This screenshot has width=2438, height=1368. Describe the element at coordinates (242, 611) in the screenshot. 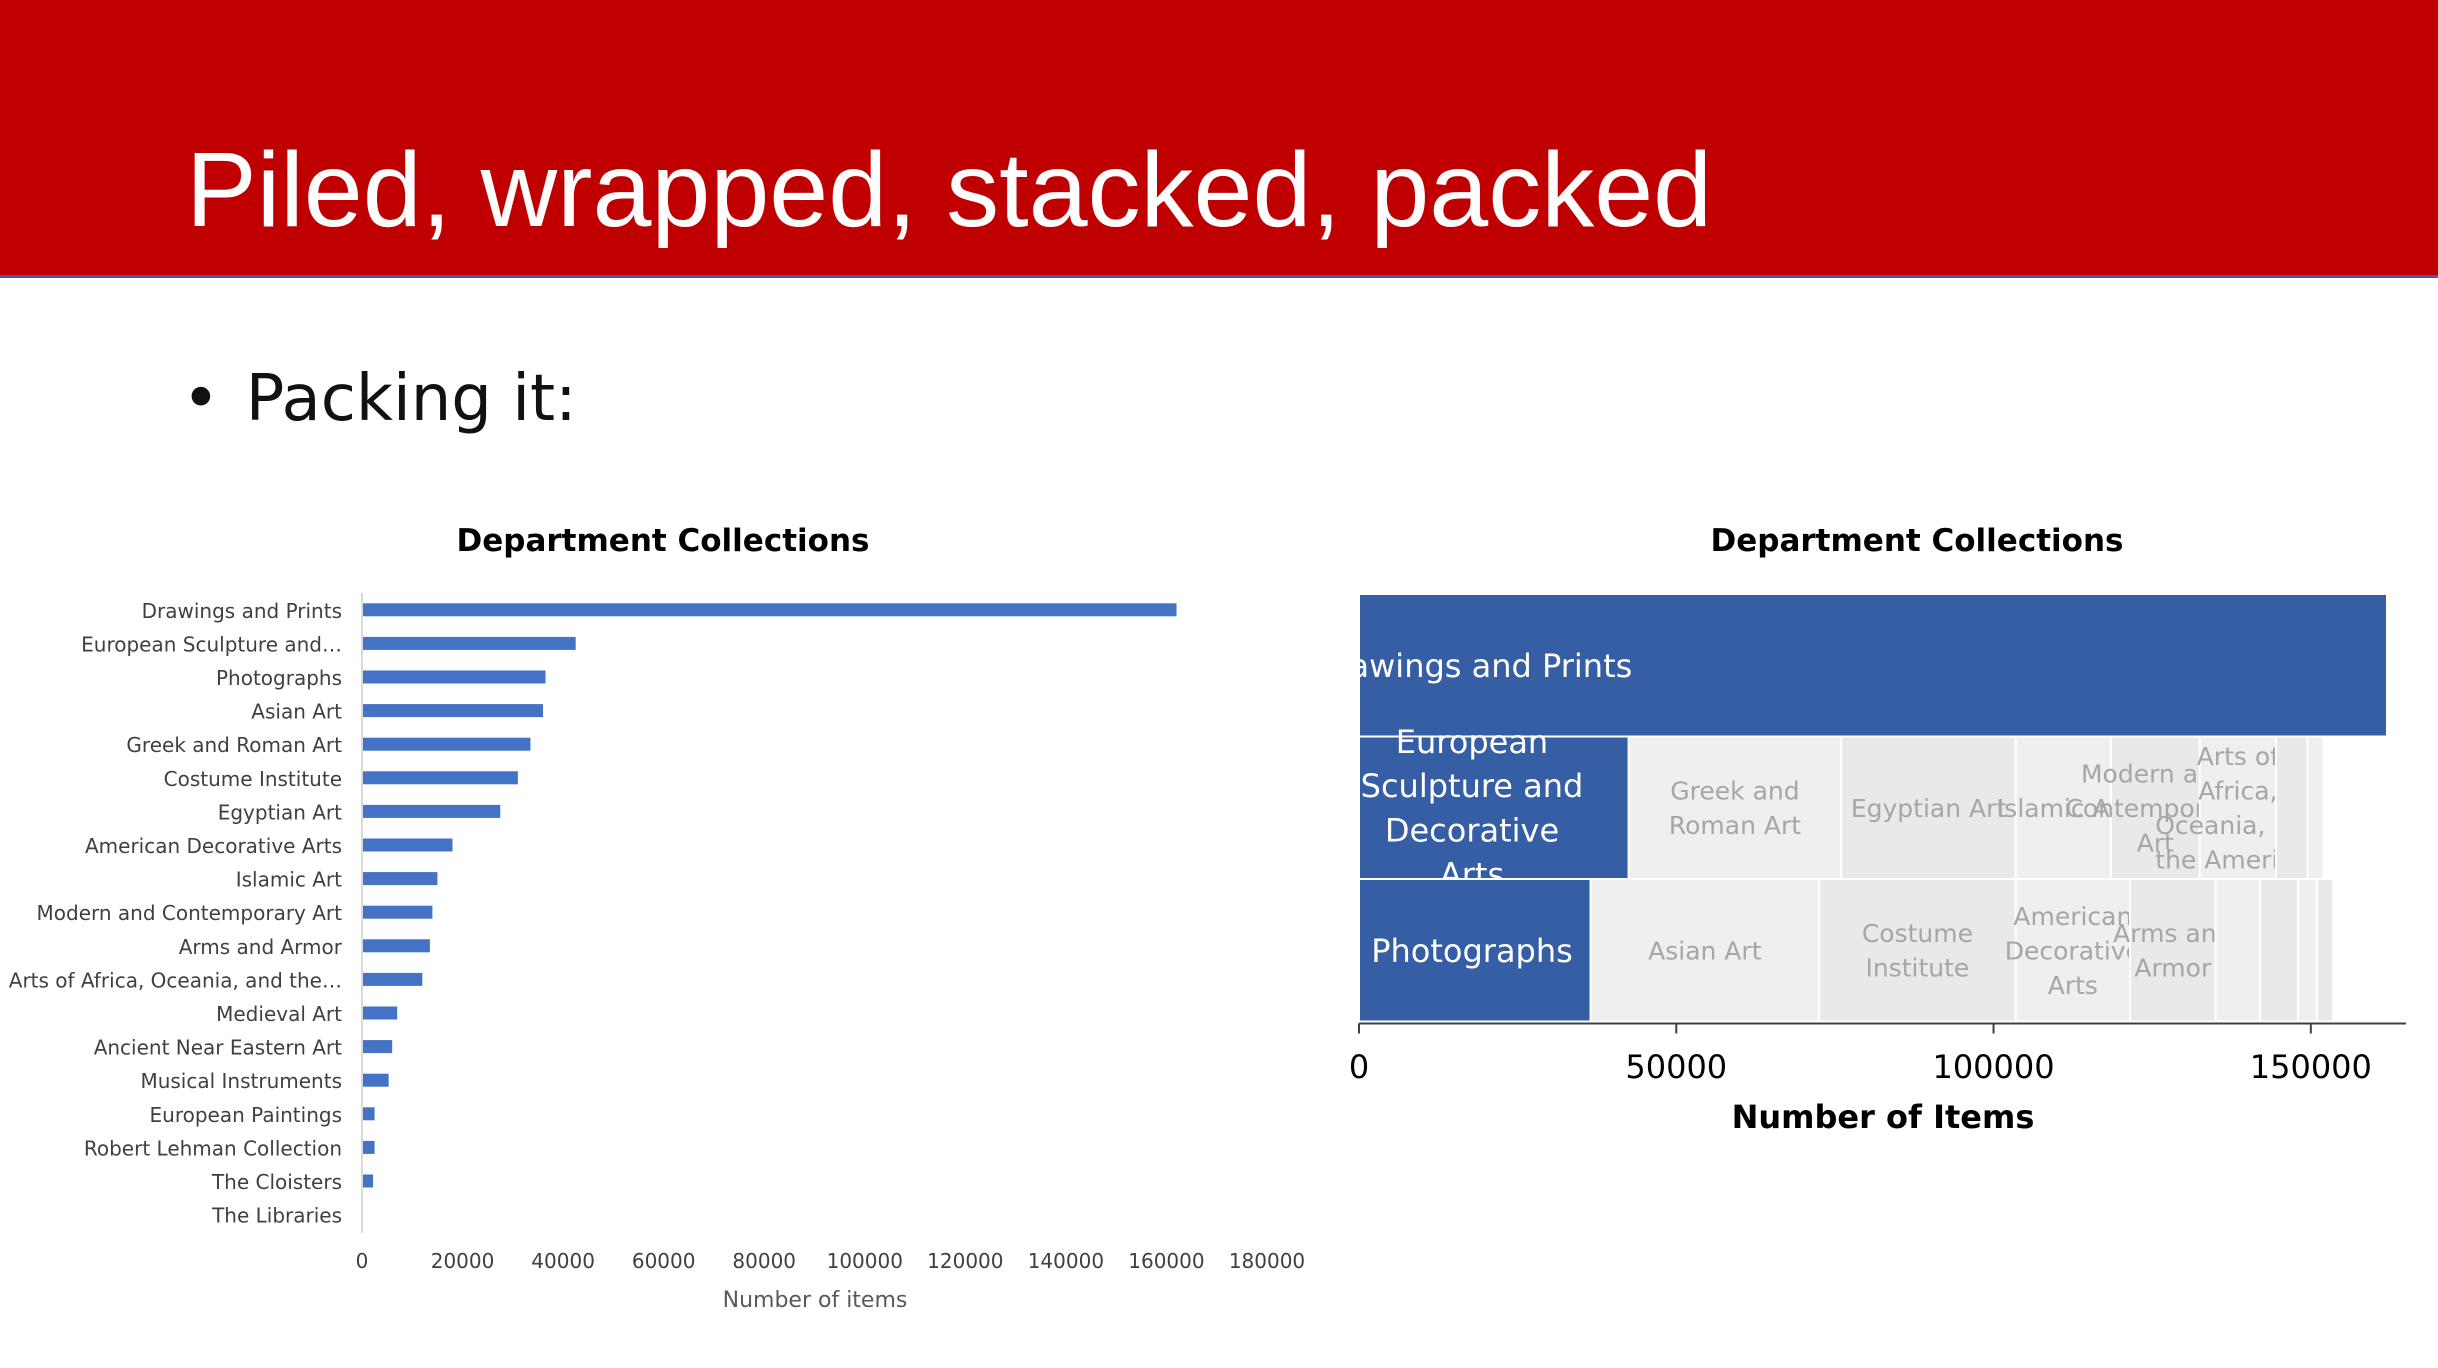

I see `bar-category-label: Drawings and Prints` at that location.